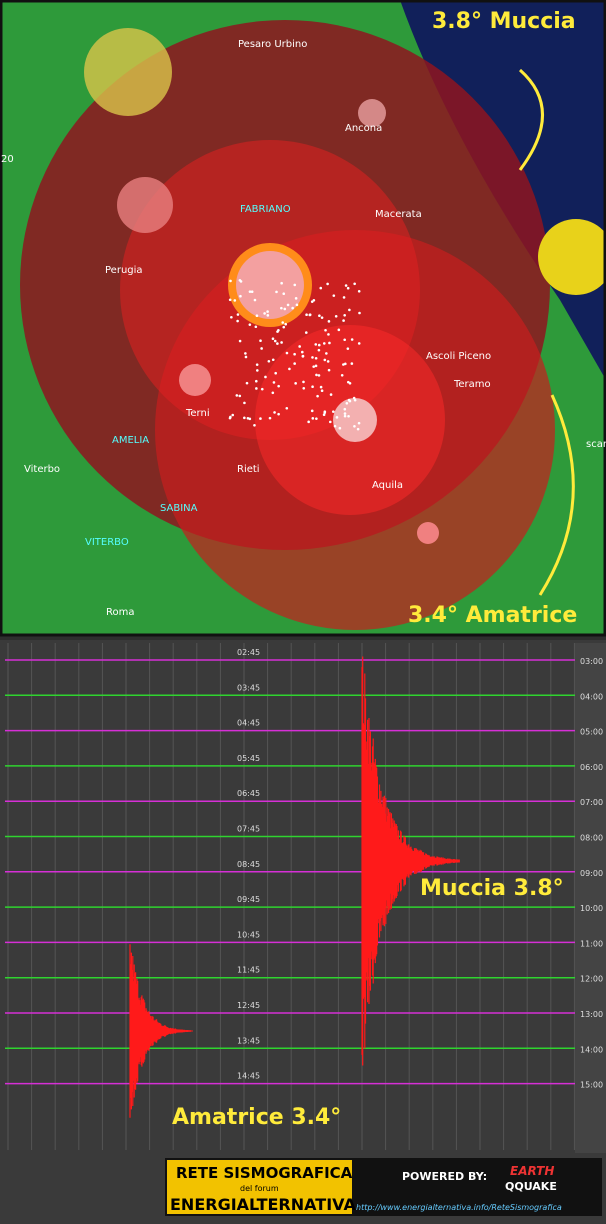 Image resolution: width=606 pixels, height=1224 pixels. What do you see at coordinates (591, 908) in the screenshot?
I see `right-time: 10:00` at bounding box center [591, 908].